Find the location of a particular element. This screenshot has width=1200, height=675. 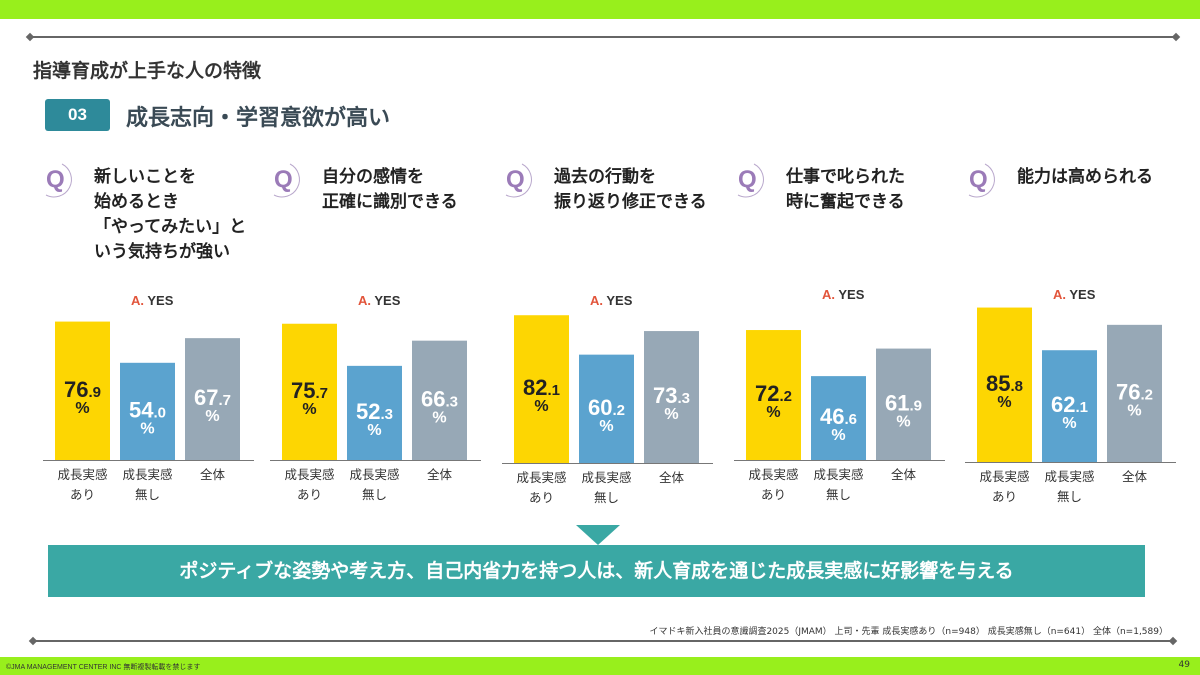

header-divider is located at coordinates (603, 37).